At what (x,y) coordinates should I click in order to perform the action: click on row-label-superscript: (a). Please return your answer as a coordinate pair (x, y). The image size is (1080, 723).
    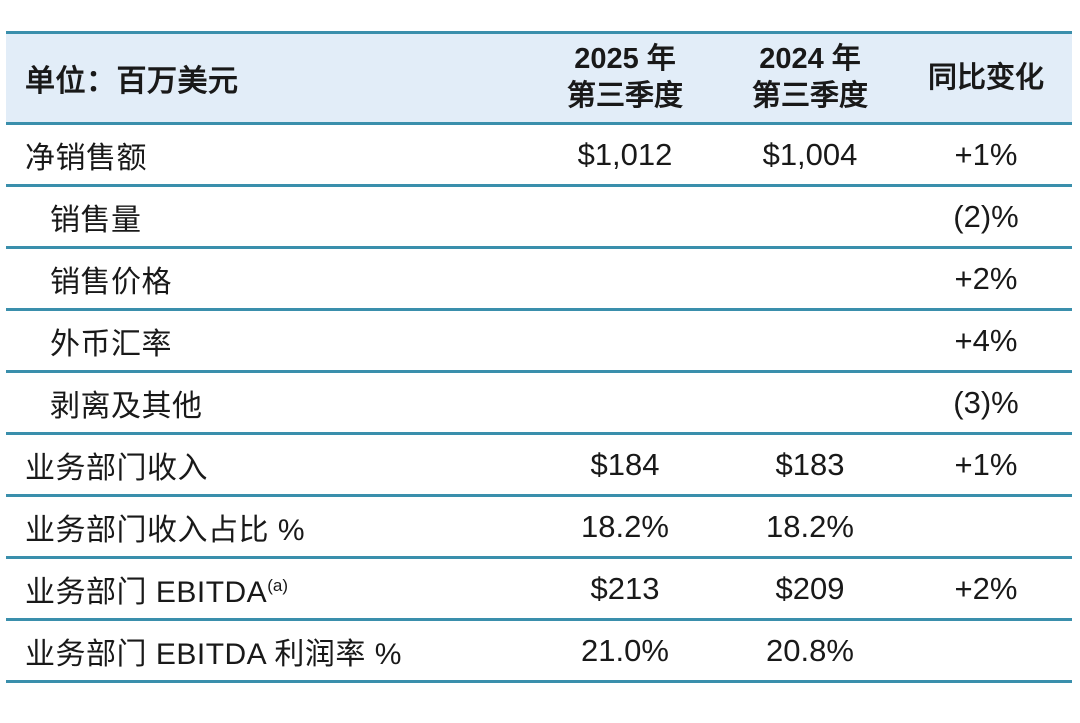
    Looking at the image, I should click on (277, 585).